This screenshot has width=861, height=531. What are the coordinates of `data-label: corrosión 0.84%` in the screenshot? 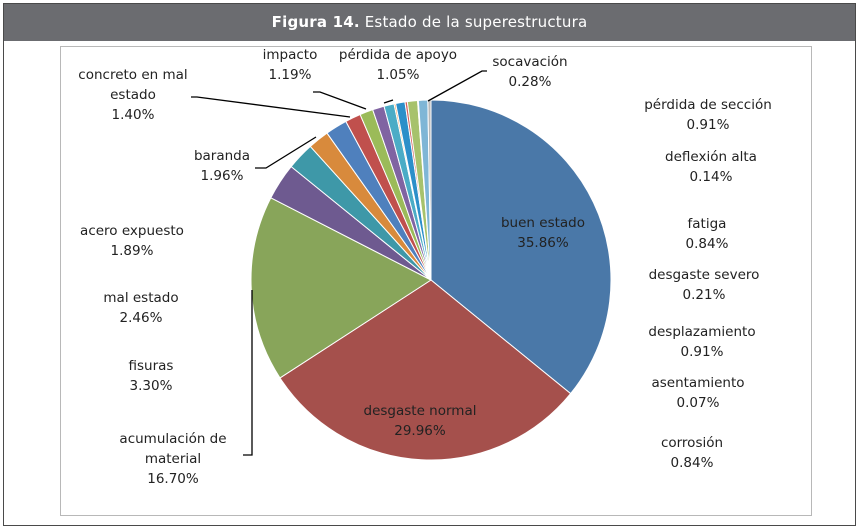 It's located at (692, 453).